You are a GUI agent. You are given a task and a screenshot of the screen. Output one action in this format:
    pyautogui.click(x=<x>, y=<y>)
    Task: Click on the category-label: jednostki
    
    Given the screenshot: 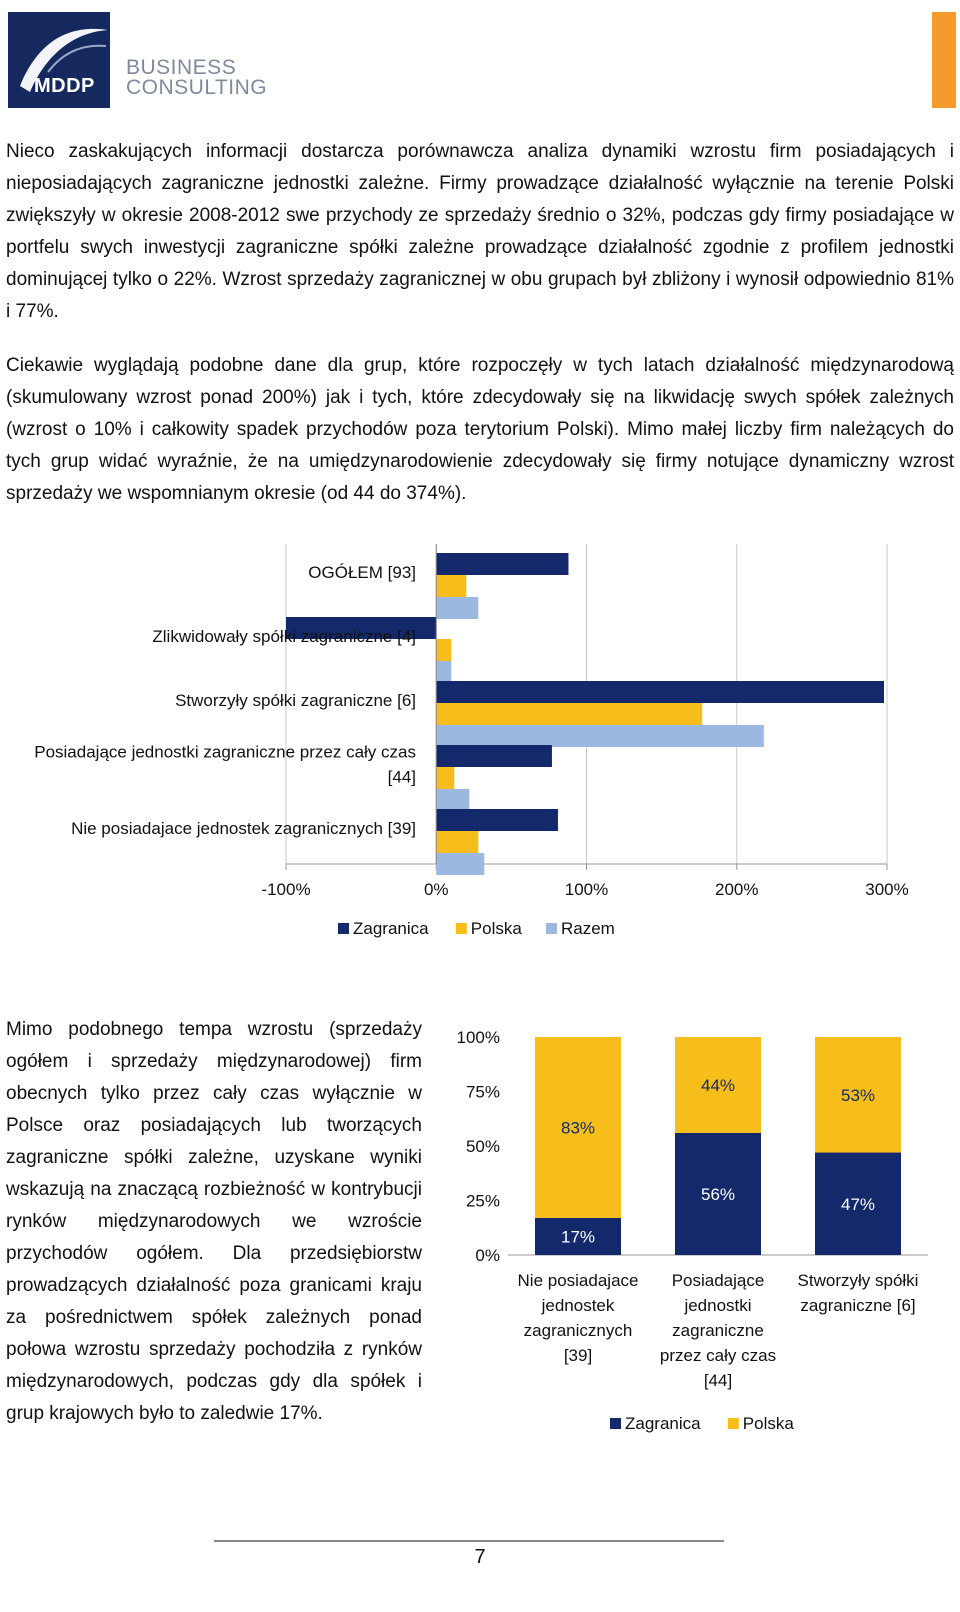 What is the action you would take?
    pyautogui.click(x=717, y=1305)
    